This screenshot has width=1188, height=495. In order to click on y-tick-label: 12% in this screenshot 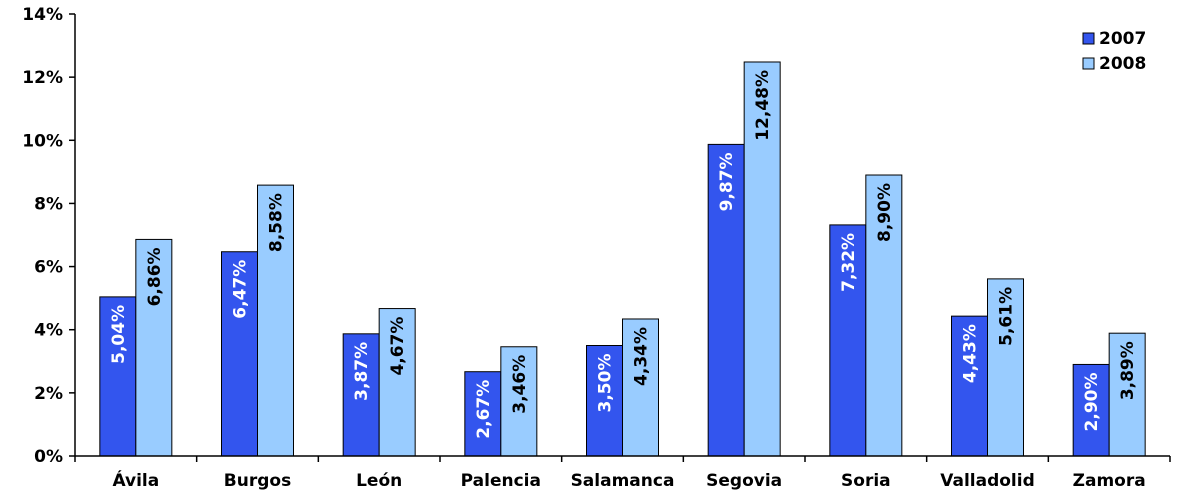, I will do `click(42, 78)`.